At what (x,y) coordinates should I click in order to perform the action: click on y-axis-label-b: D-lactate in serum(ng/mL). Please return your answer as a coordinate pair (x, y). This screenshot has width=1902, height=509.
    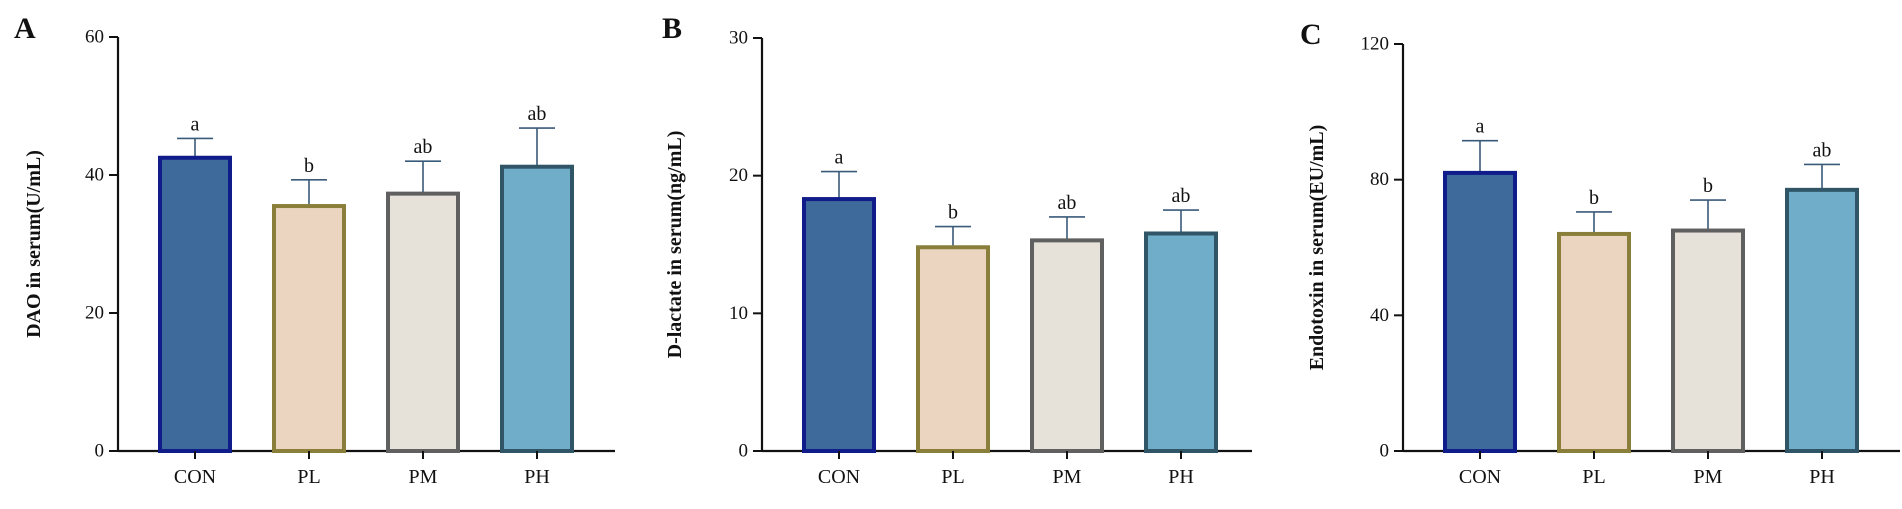
    Looking at the image, I should click on (675, 245).